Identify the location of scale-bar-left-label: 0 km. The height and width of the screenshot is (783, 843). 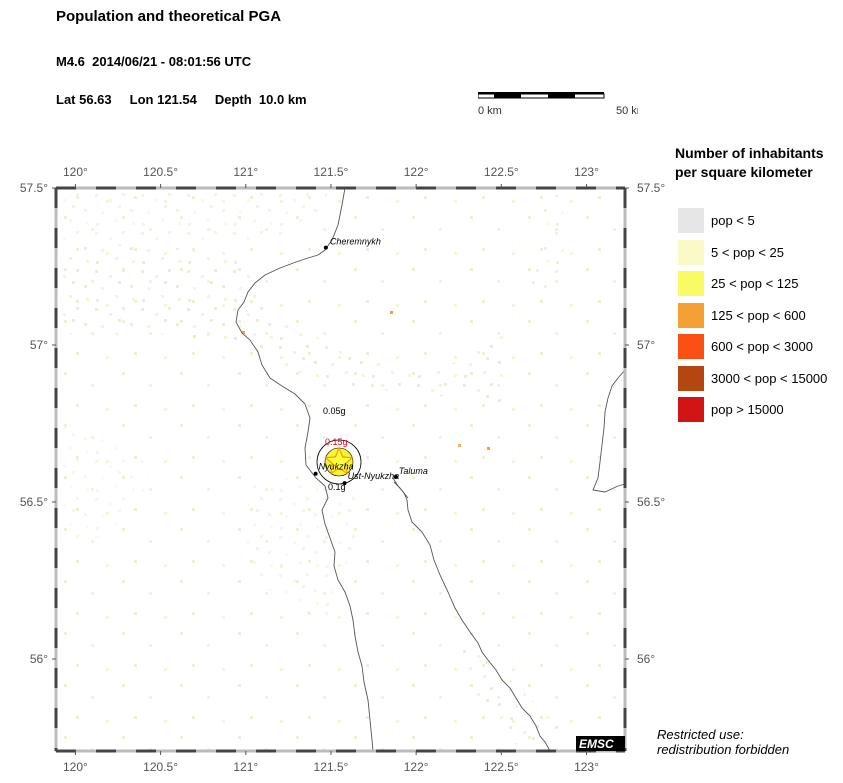
(490, 111).